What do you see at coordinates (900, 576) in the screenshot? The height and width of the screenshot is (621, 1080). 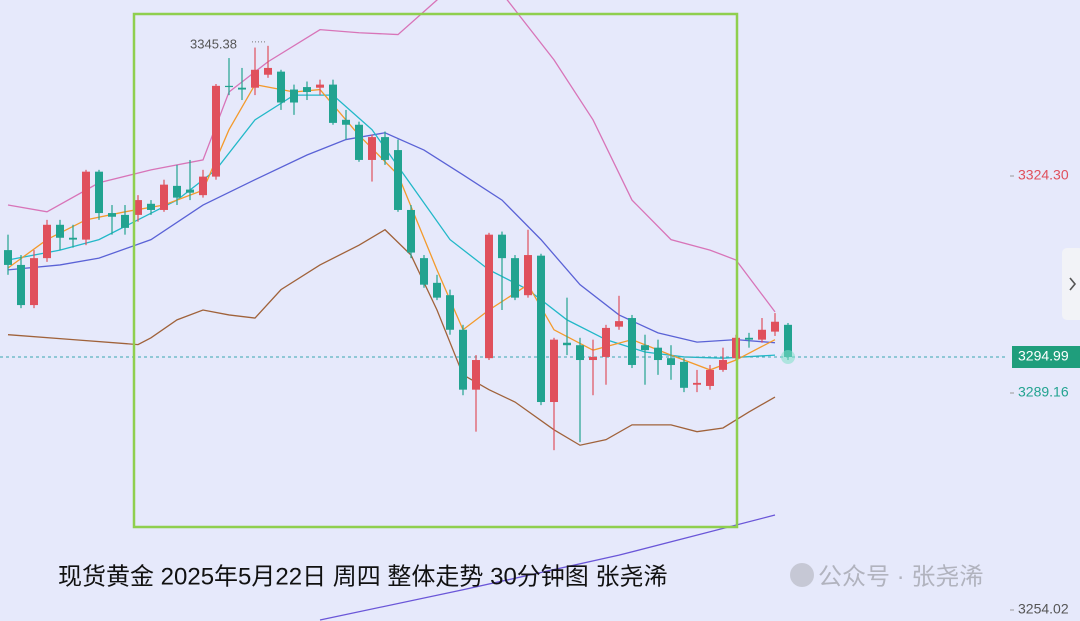 I see `watermark: 公众号 · 张尧浠` at bounding box center [900, 576].